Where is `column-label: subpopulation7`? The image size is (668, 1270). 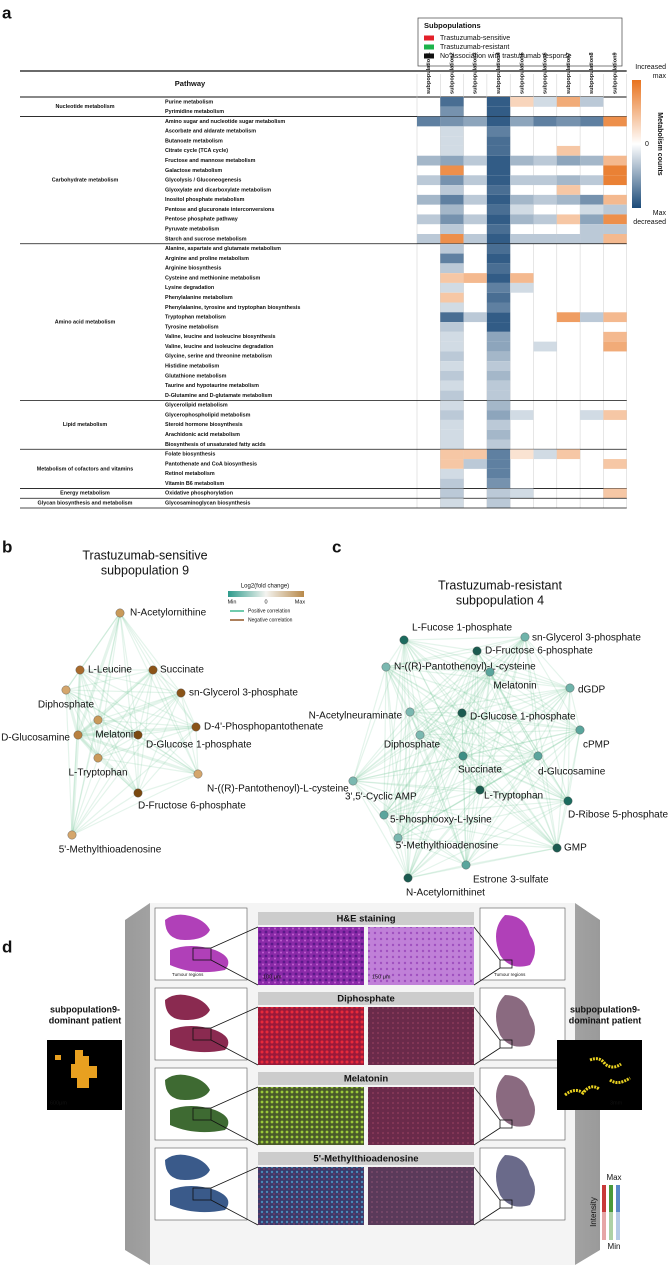
column-label: subpopulation7 is located at coordinates (569, 73).